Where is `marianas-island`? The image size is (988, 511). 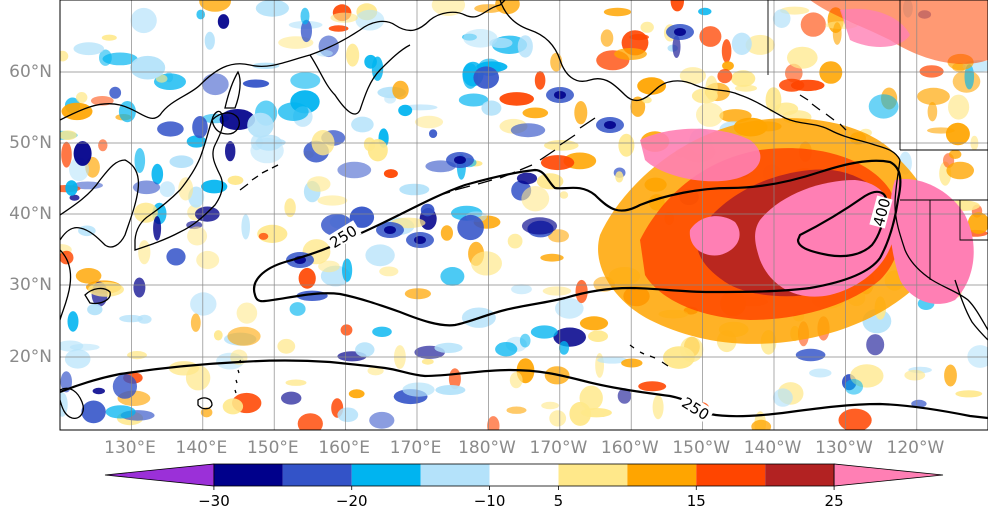
marianas-island is located at coordinates (205, 403).